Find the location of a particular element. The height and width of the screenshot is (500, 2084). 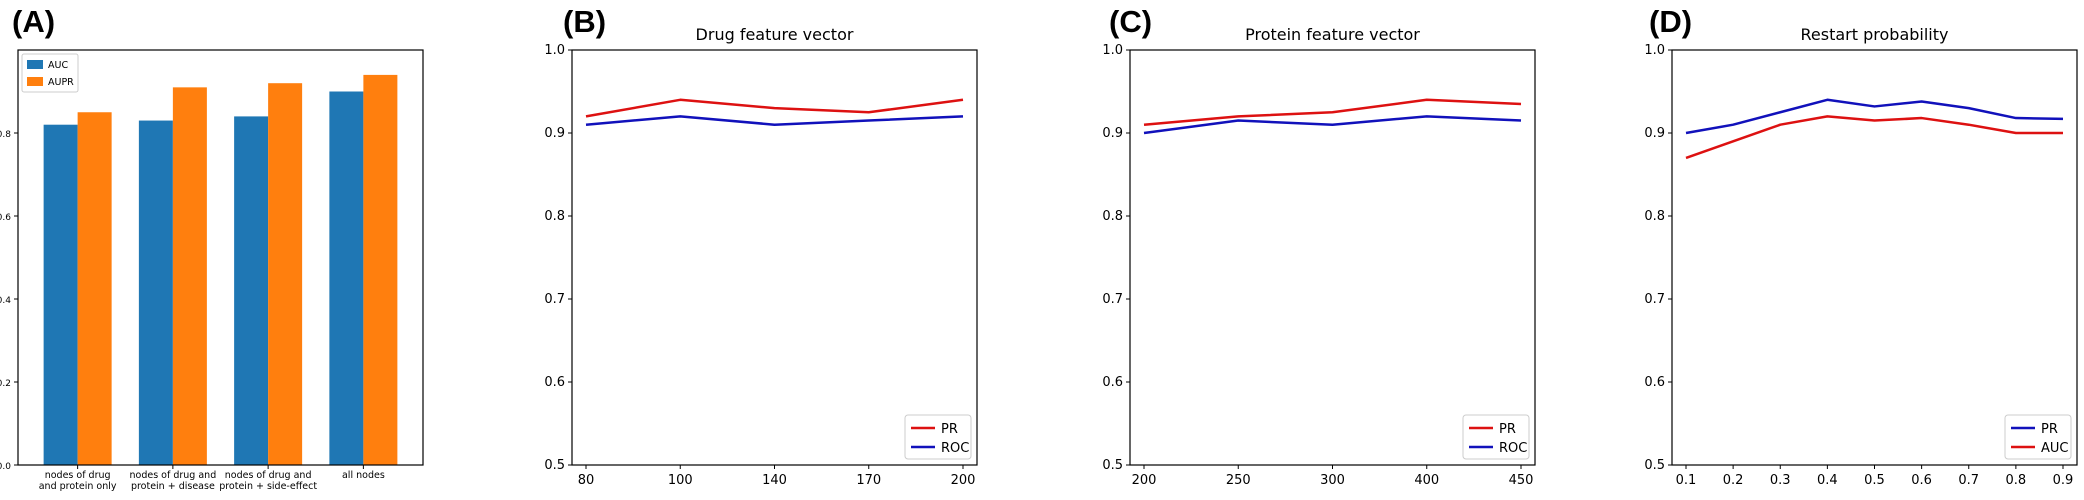

x-tick-label: 100 is located at coordinates (680, 480).